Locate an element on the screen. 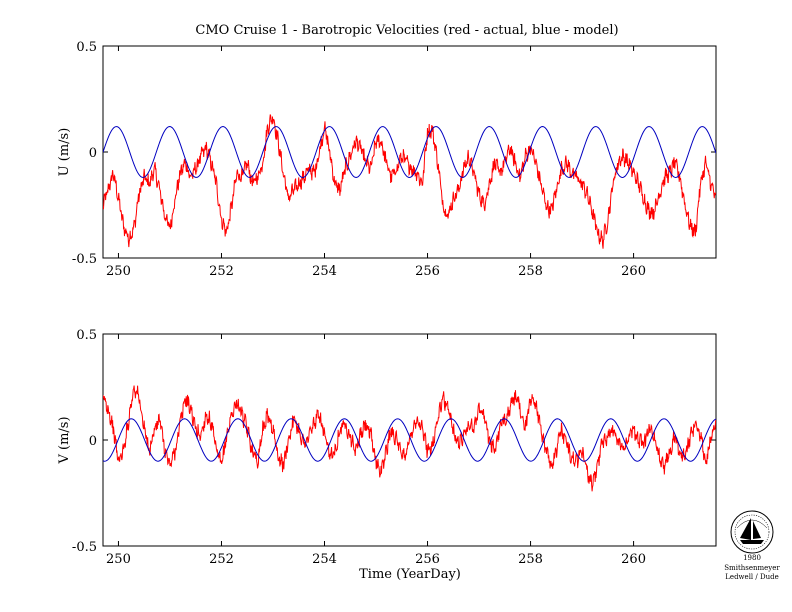  u-ylabel: U (m/s) is located at coordinates (64, 152).